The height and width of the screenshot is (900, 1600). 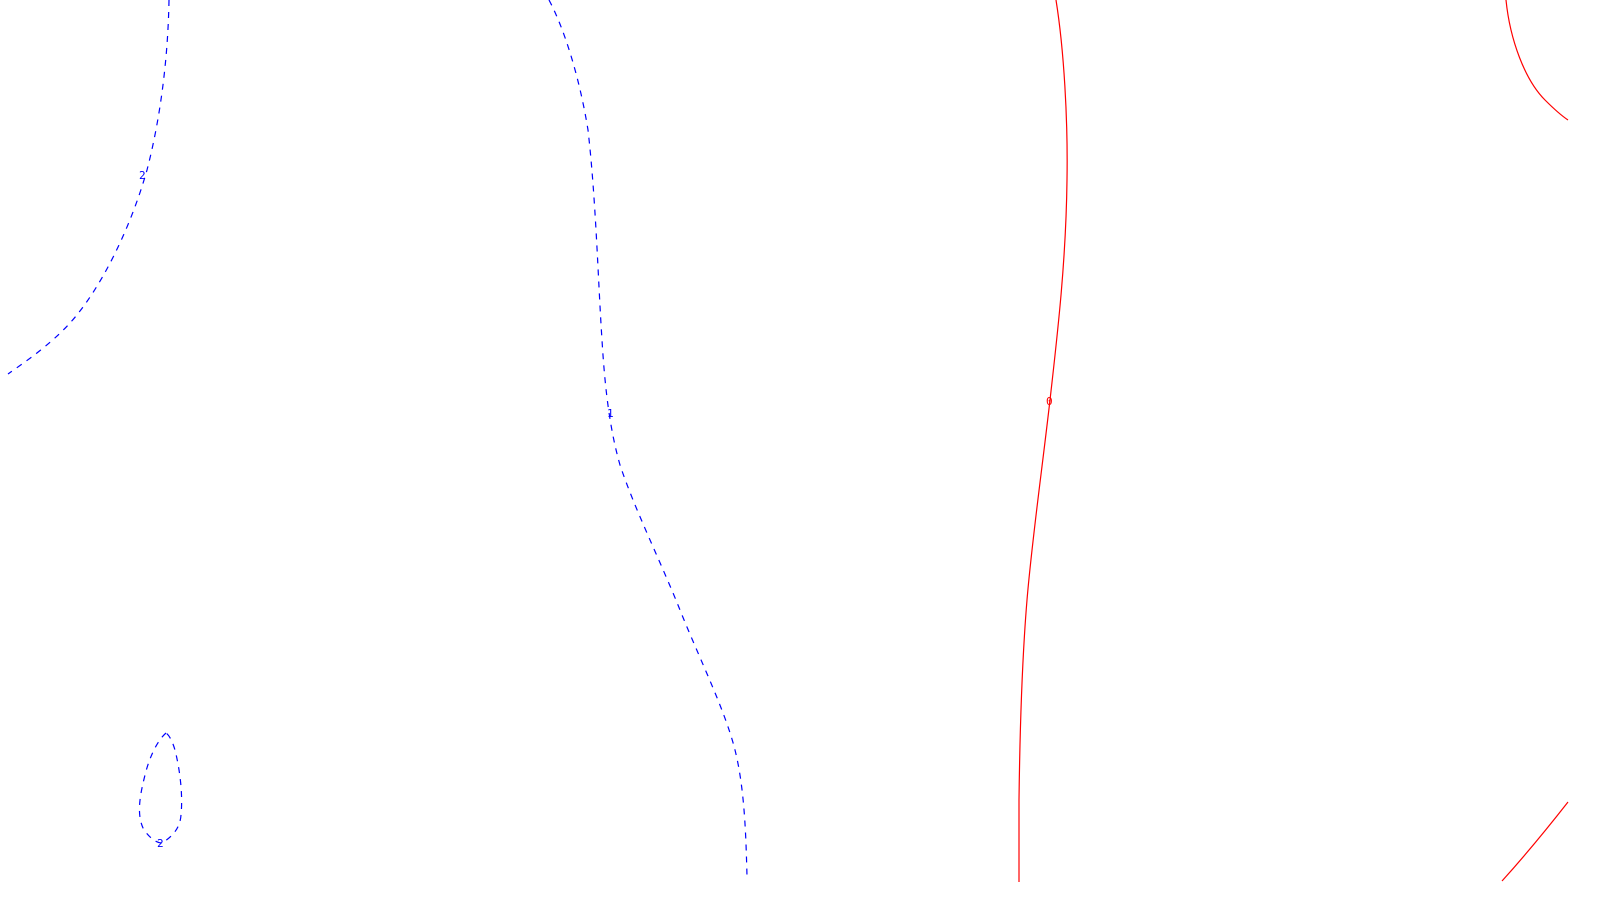 What do you see at coordinates (648, 438) in the screenshot?
I see `contour-line-middle` at bounding box center [648, 438].